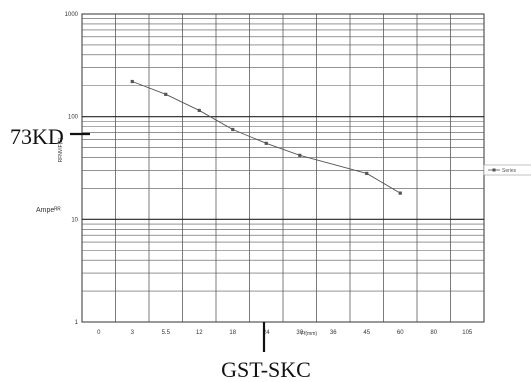 The image size is (531, 382). What do you see at coordinates (299, 333) in the screenshot?
I see `x-tick-label: 30` at bounding box center [299, 333].